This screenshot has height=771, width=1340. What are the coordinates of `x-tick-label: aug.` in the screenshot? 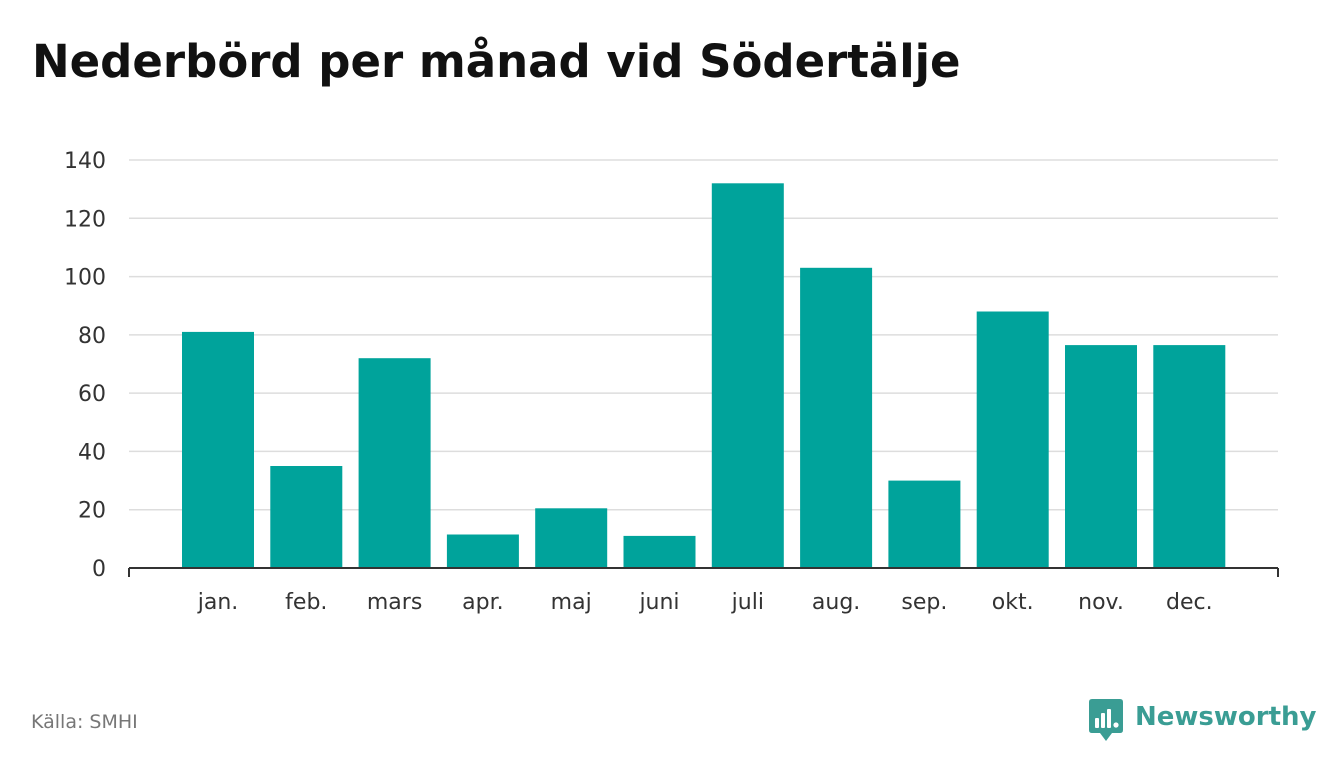 It's located at (836, 602).